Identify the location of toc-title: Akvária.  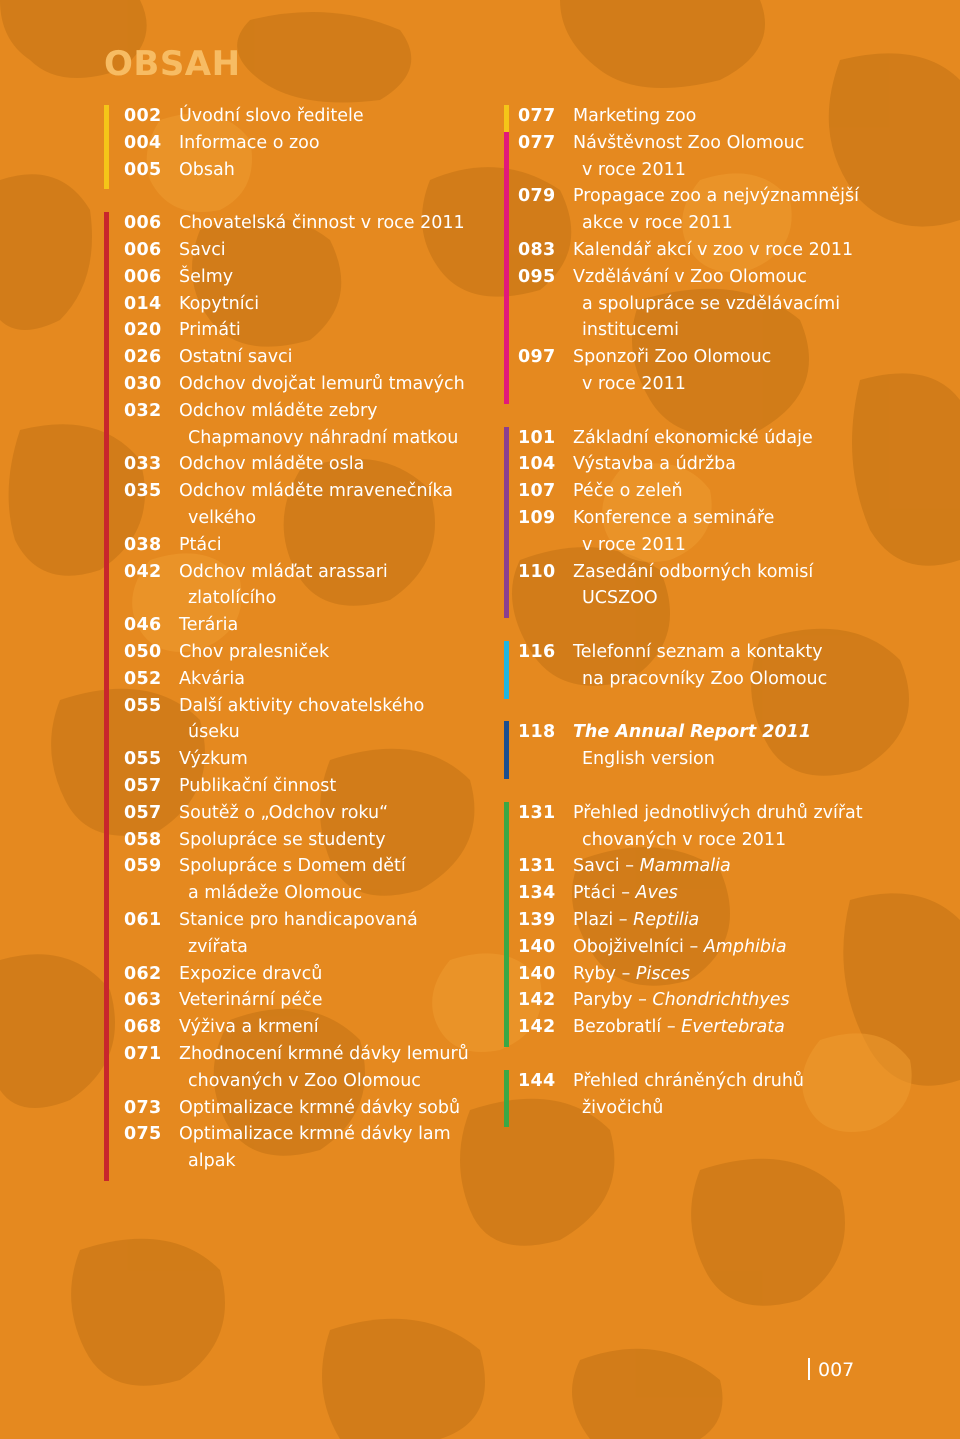
(212, 679).